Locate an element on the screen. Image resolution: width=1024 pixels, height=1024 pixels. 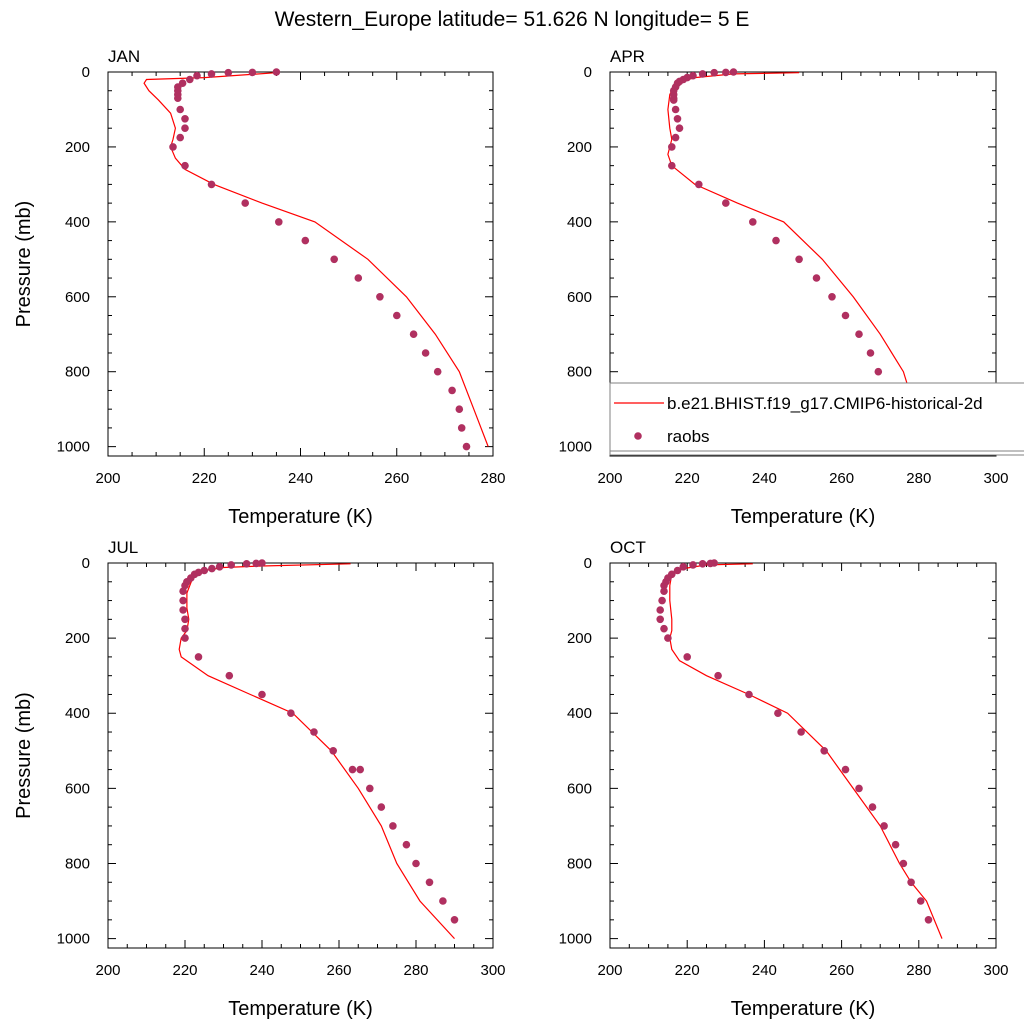
y-tick-label-apr: 400 is located at coordinates (579, 222).